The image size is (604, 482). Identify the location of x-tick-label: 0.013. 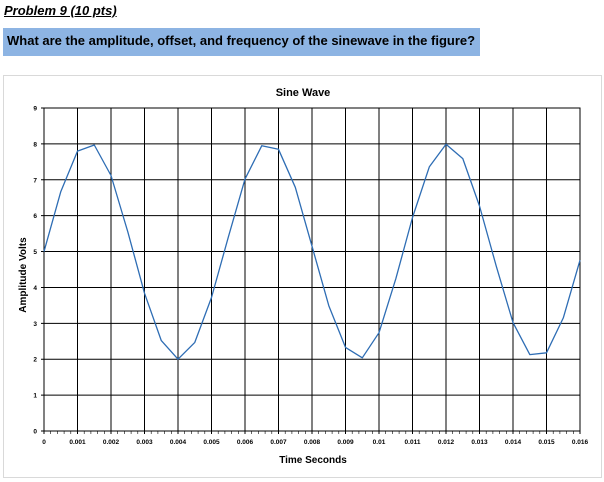
(479, 442).